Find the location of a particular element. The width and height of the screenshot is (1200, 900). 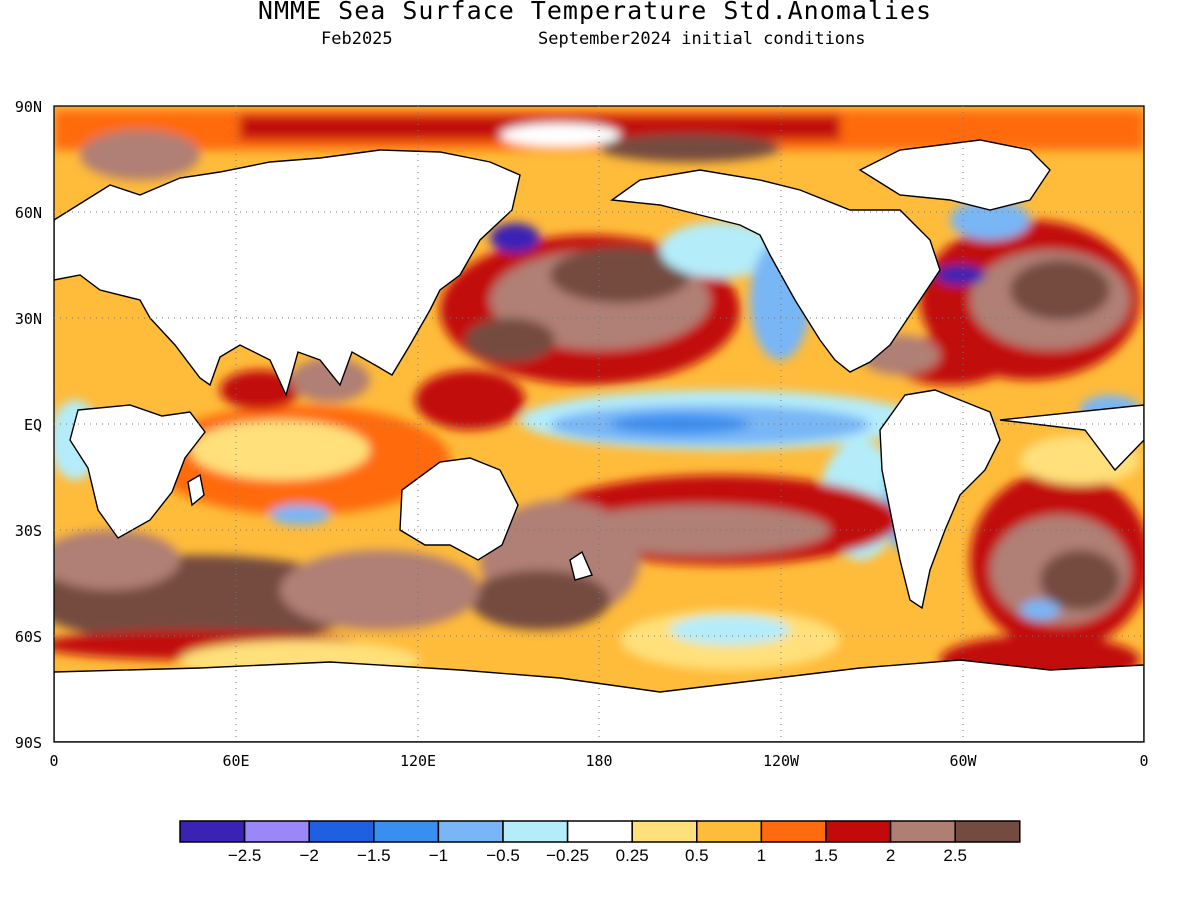

colorbar-label: −1 is located at coordinates (438, 855).